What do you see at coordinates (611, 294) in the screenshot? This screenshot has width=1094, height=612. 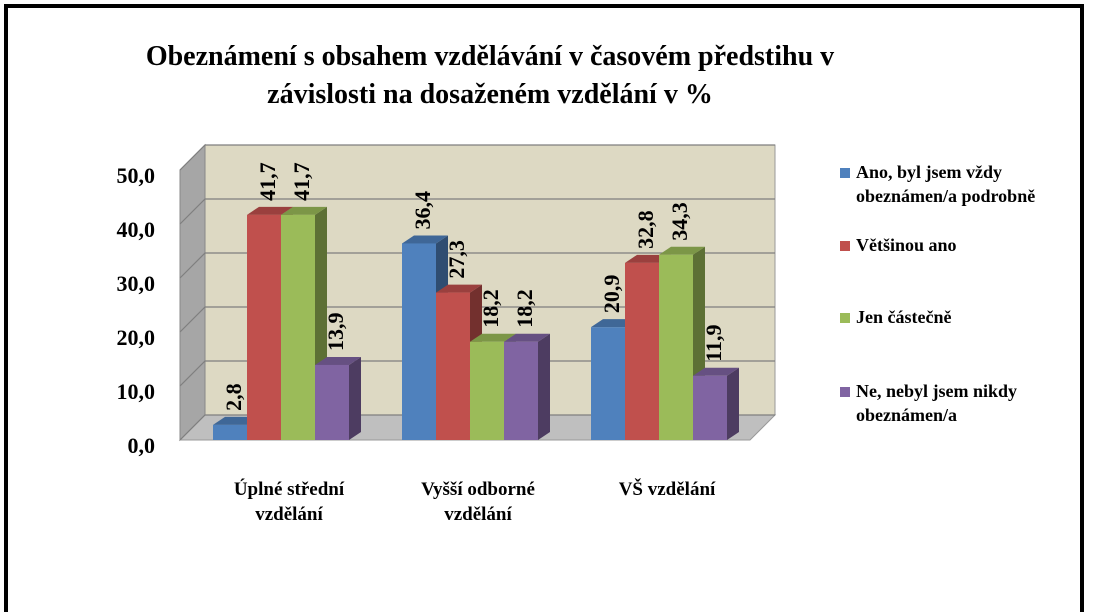 I see `value-label: 20,9` at bounding box center [611, 294].